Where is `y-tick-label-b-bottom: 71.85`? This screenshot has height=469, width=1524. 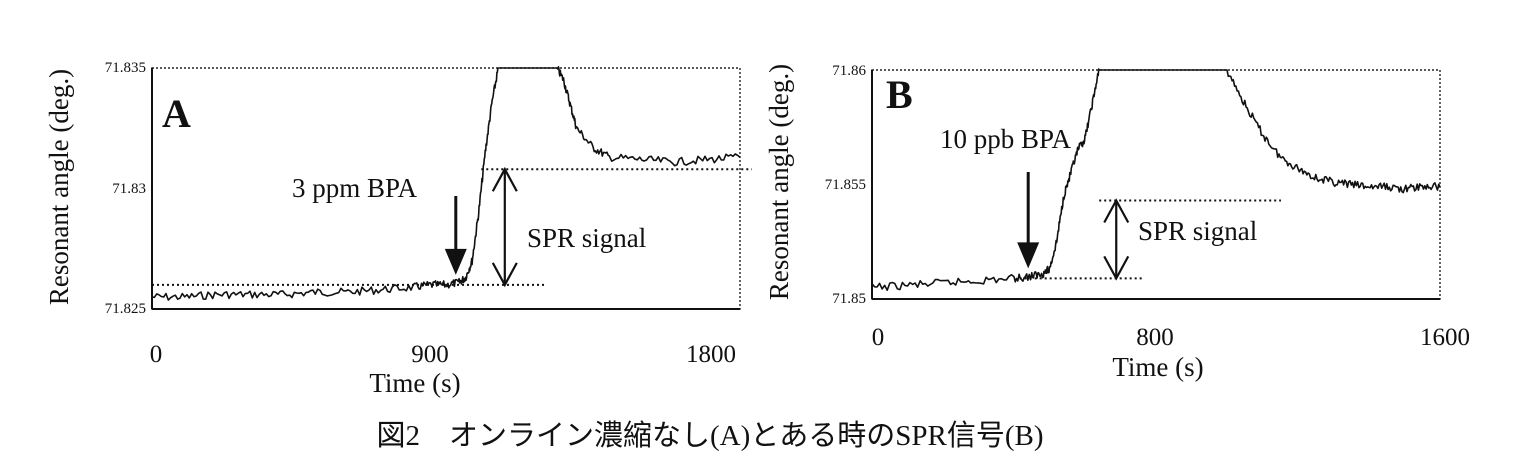
y-tick-label-b-bottom: 71.85 is located at coordinates (849, 299).